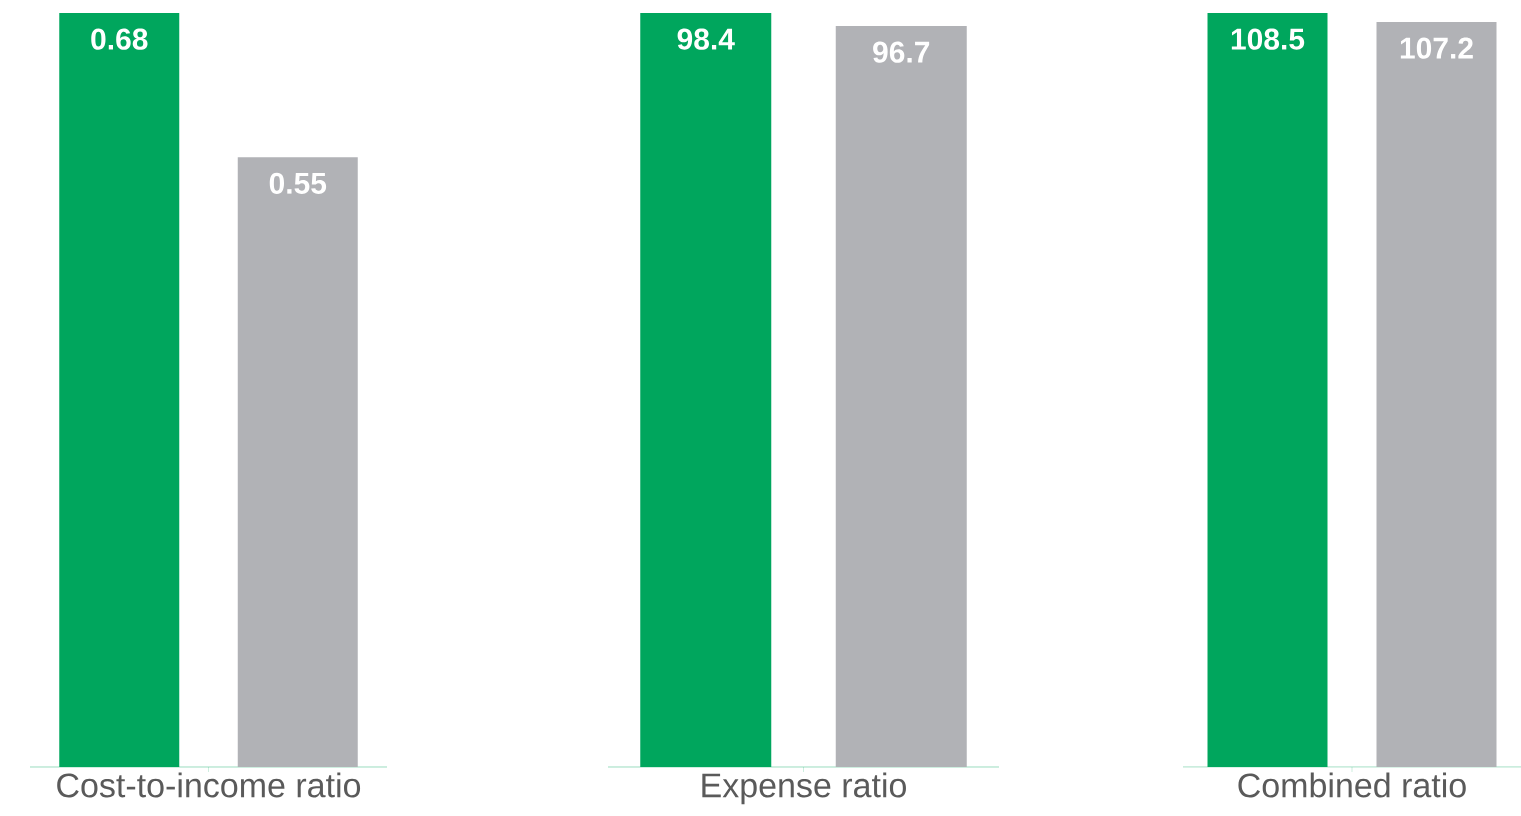 The image size is (1521, 816). Describe the element at coordinates (209, 785) in the screenshot. I see `x-axis-title: Cost-to-income ratio` at that location.